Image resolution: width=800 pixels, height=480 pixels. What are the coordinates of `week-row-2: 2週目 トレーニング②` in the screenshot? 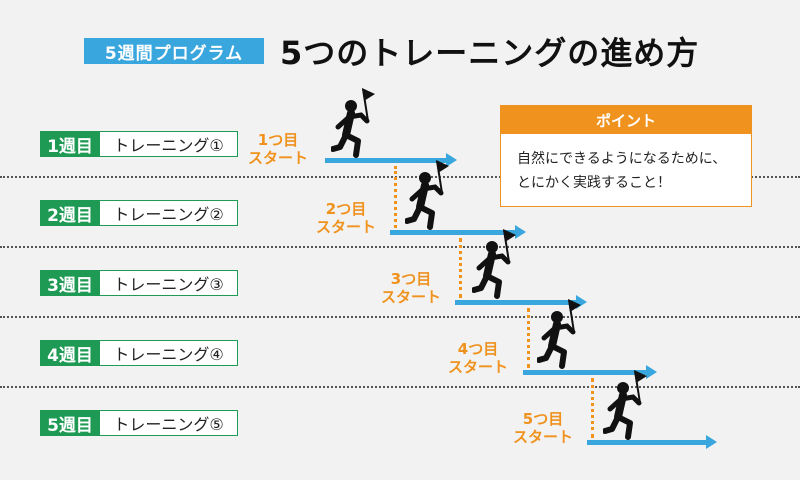 It's located at (139, 213).